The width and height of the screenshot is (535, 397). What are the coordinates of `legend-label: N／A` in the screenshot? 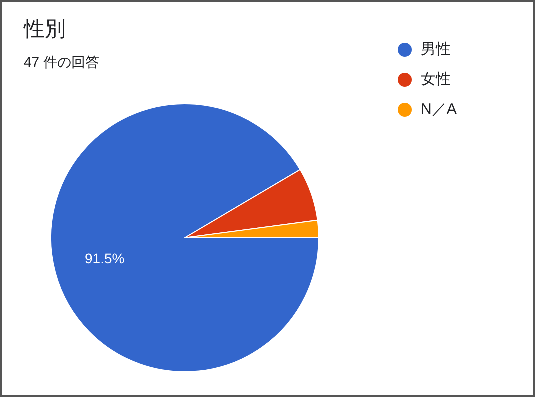 It's located at (439, 109).